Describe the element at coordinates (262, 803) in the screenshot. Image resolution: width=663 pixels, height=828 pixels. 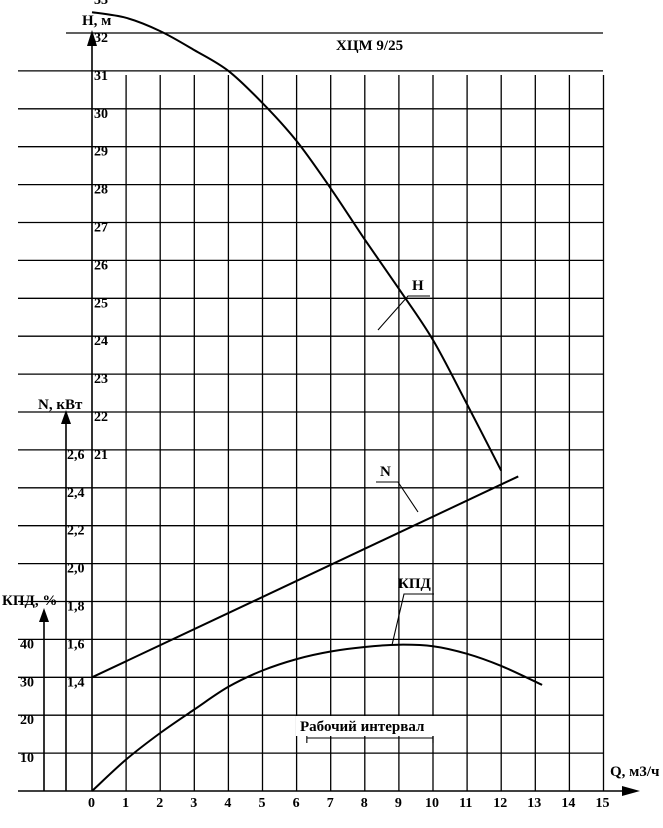
I see `x-tick-label: 5` at that location.